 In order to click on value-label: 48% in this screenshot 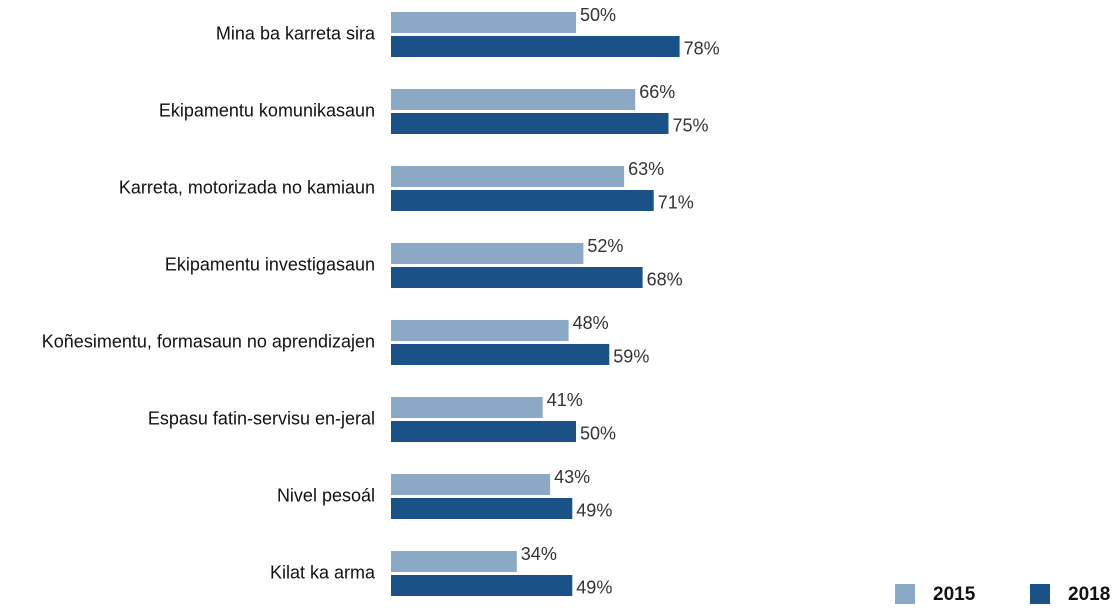, I will do `click(591, 323)`.